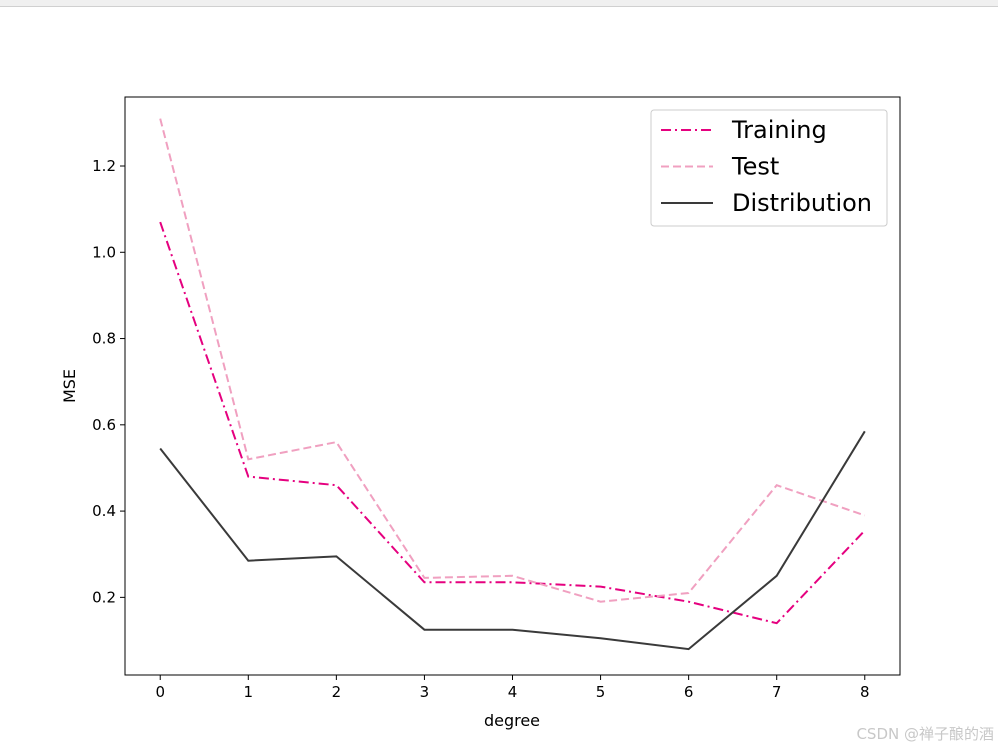 The width and height of the screenshot is (998, 750). Describe the element at coordinates (499, 3) in the screenshot. I see `window-top-border` at that location.